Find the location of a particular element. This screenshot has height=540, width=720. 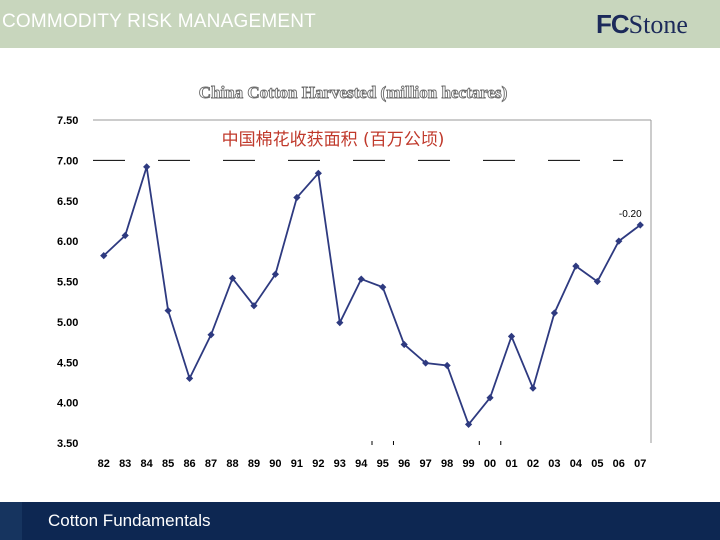

x-tick-label: 84 is located at coordinates (147, 464).